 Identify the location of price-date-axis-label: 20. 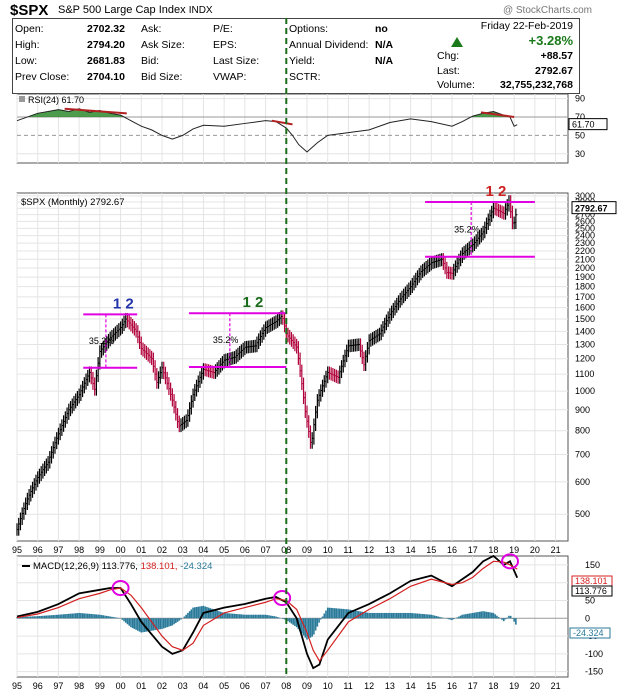
(535, 550).